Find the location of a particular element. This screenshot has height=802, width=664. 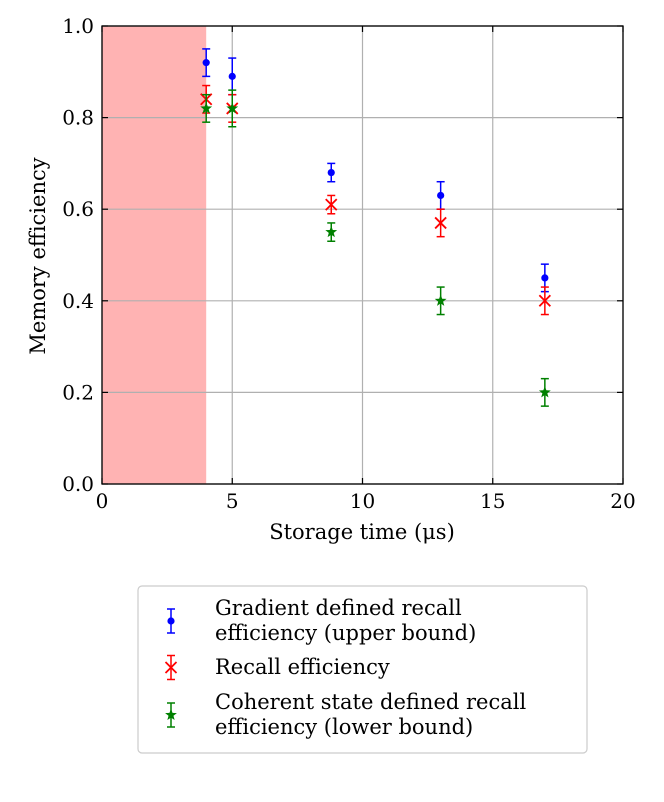

legend-marker-coherent is located at coordinates (171, 714).